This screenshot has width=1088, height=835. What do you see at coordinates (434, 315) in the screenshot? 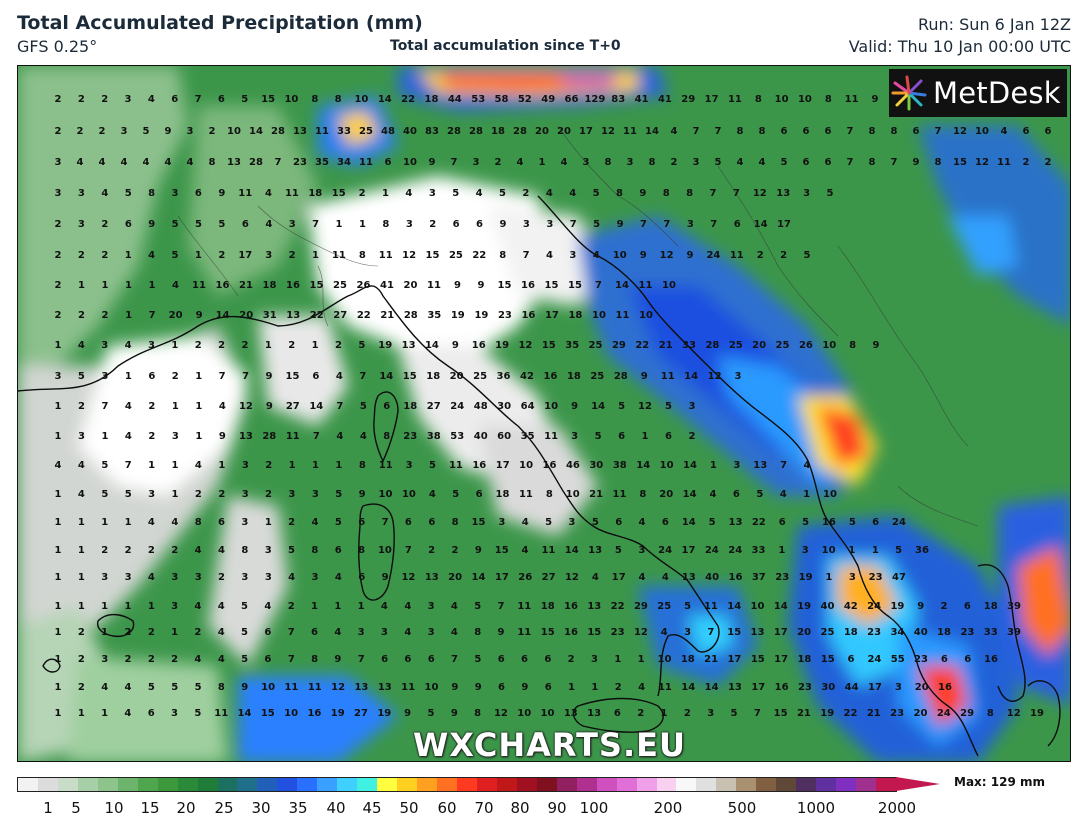
I see `precip-value-label: 35` at bounding box center [434, 315].